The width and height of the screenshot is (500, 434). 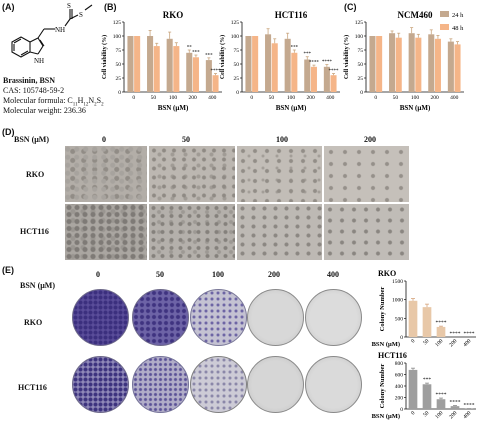 I want to click on y-tick-label: 500, so click(x=399, y=319).